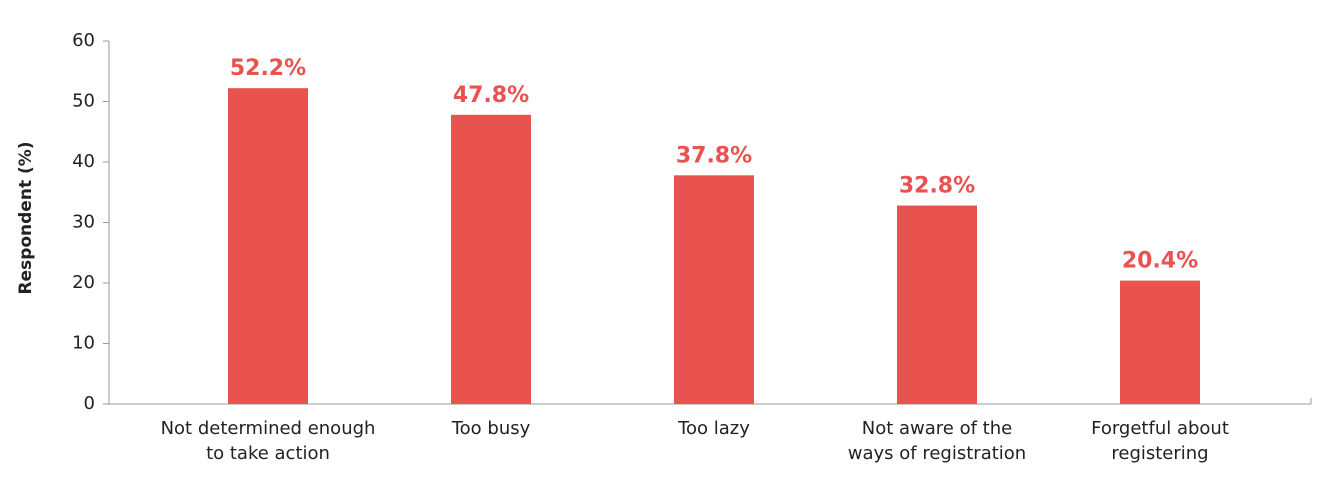 Image resolution: width=1339 pixels, height=489 pixels. What do you see at coordinates (1160, 261) in the screenshot?
I see `value-label: 20.4%` at bounding box center [1160, 261].